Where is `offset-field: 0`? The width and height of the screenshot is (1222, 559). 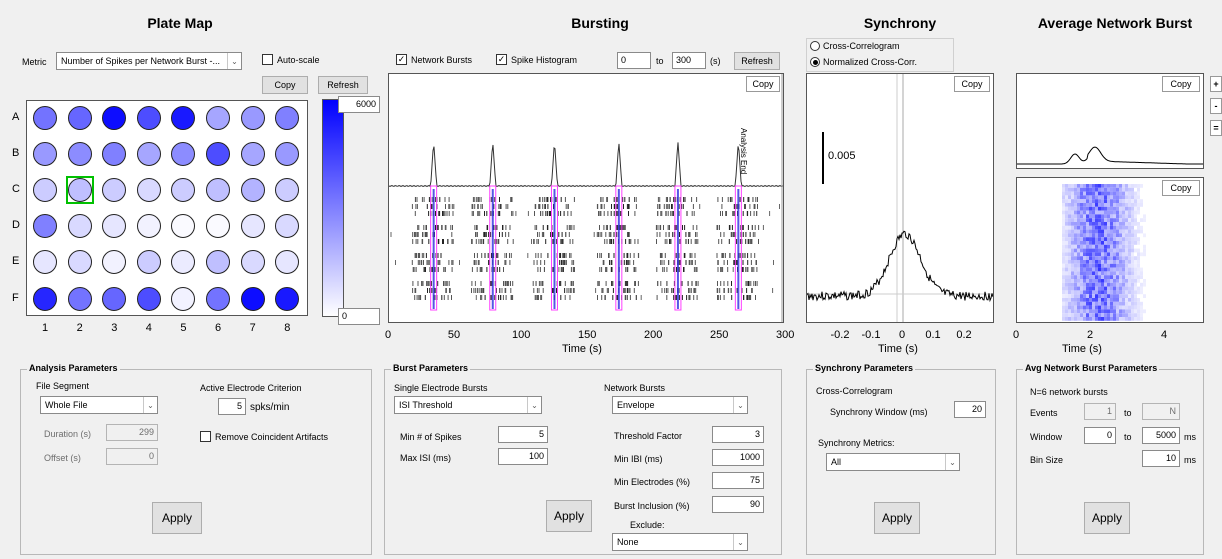 offset-field: 0 is located at coordinates (132, 456).